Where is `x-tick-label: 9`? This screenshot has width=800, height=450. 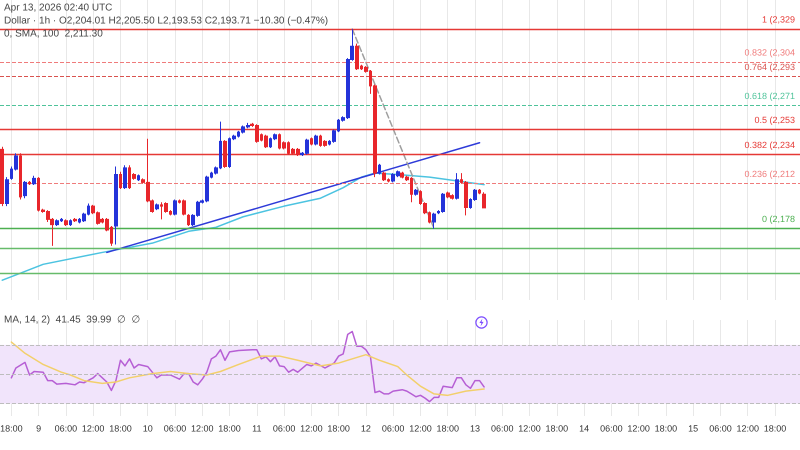 x-tick-label: 9 is located at coordinates (39, 429).